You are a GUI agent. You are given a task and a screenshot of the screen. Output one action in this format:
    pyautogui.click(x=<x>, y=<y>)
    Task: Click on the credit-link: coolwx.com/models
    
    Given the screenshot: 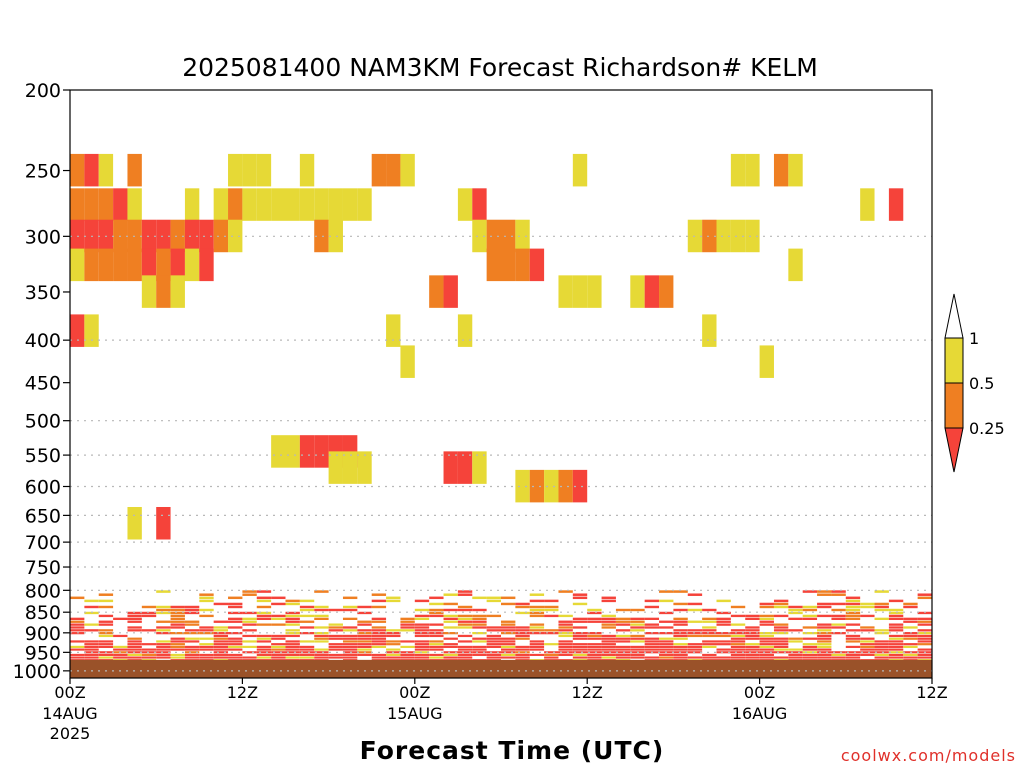 What is the action you would take?
    pyautogui.click(x=928, y=755)
    